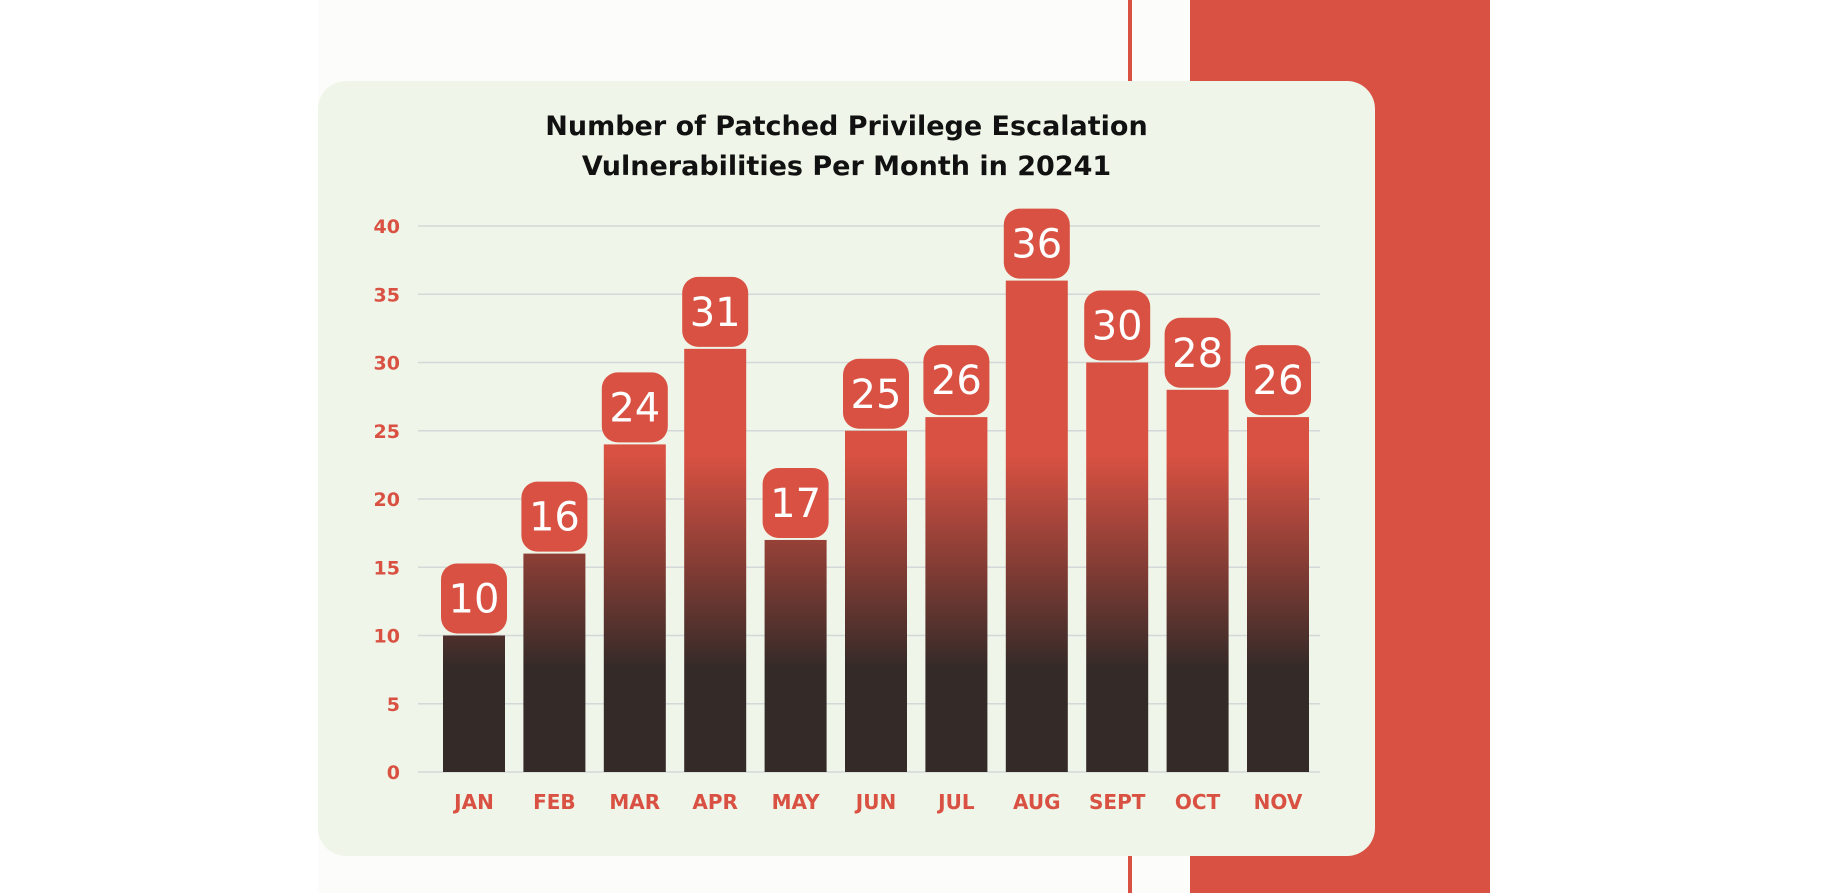 The height and width of the screenshot is (893, 1840). I want to click on bar-feb, so click(554, 662).